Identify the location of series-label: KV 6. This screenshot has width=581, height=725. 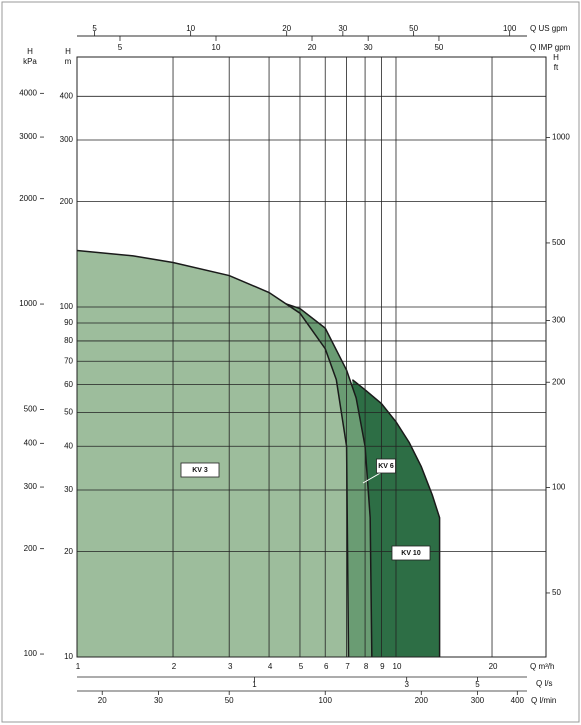
(386, 466).